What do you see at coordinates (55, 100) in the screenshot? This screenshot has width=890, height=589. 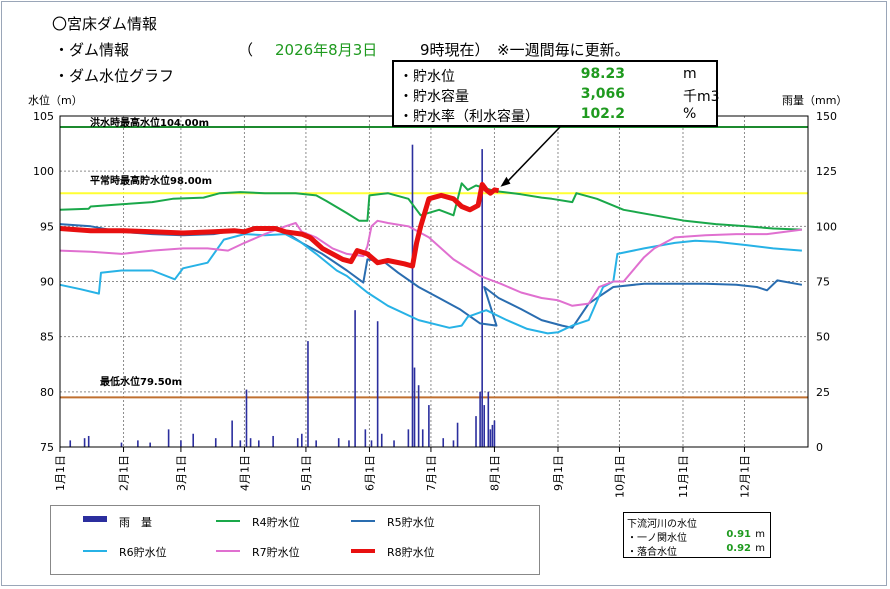 I see `y-axis-label-left: 水位（m）` at bounding box center [55, 100].